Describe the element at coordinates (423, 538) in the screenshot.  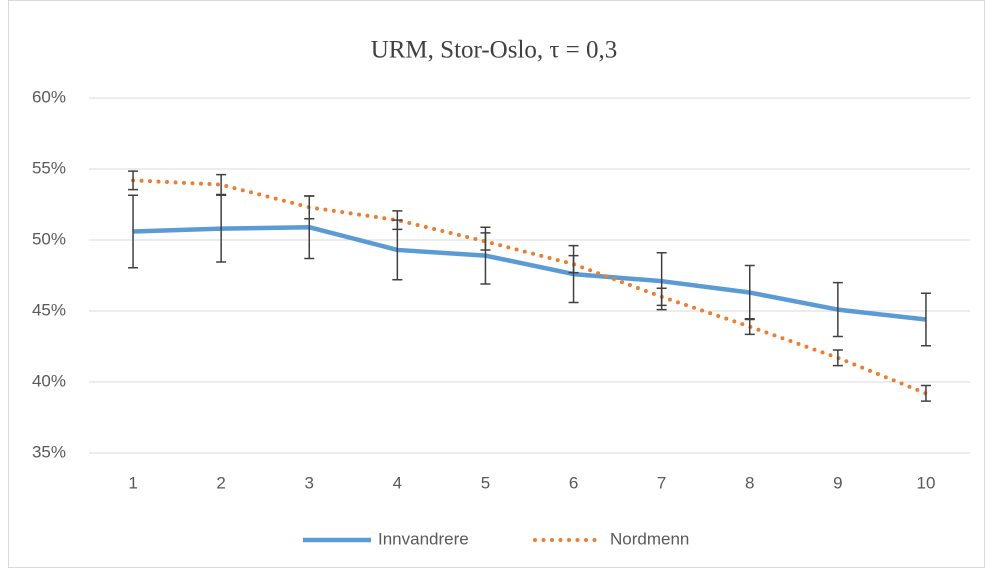
I see `legend-label: Innvandrere` at that location.